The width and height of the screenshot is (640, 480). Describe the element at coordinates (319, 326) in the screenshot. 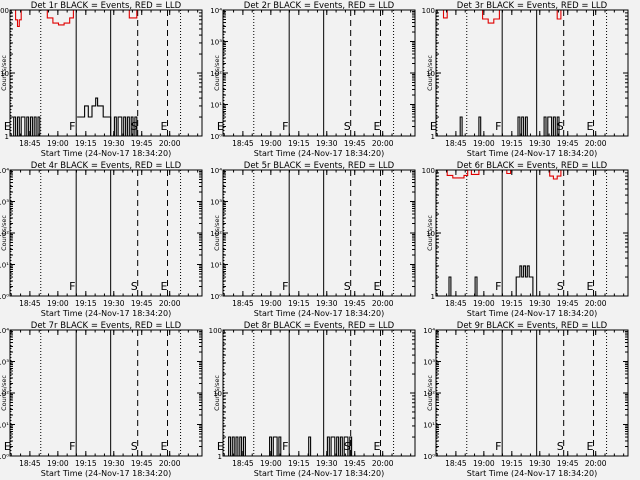

I see `panel-title: Det 8r BLACK = Events, RED = LLD` at that location.